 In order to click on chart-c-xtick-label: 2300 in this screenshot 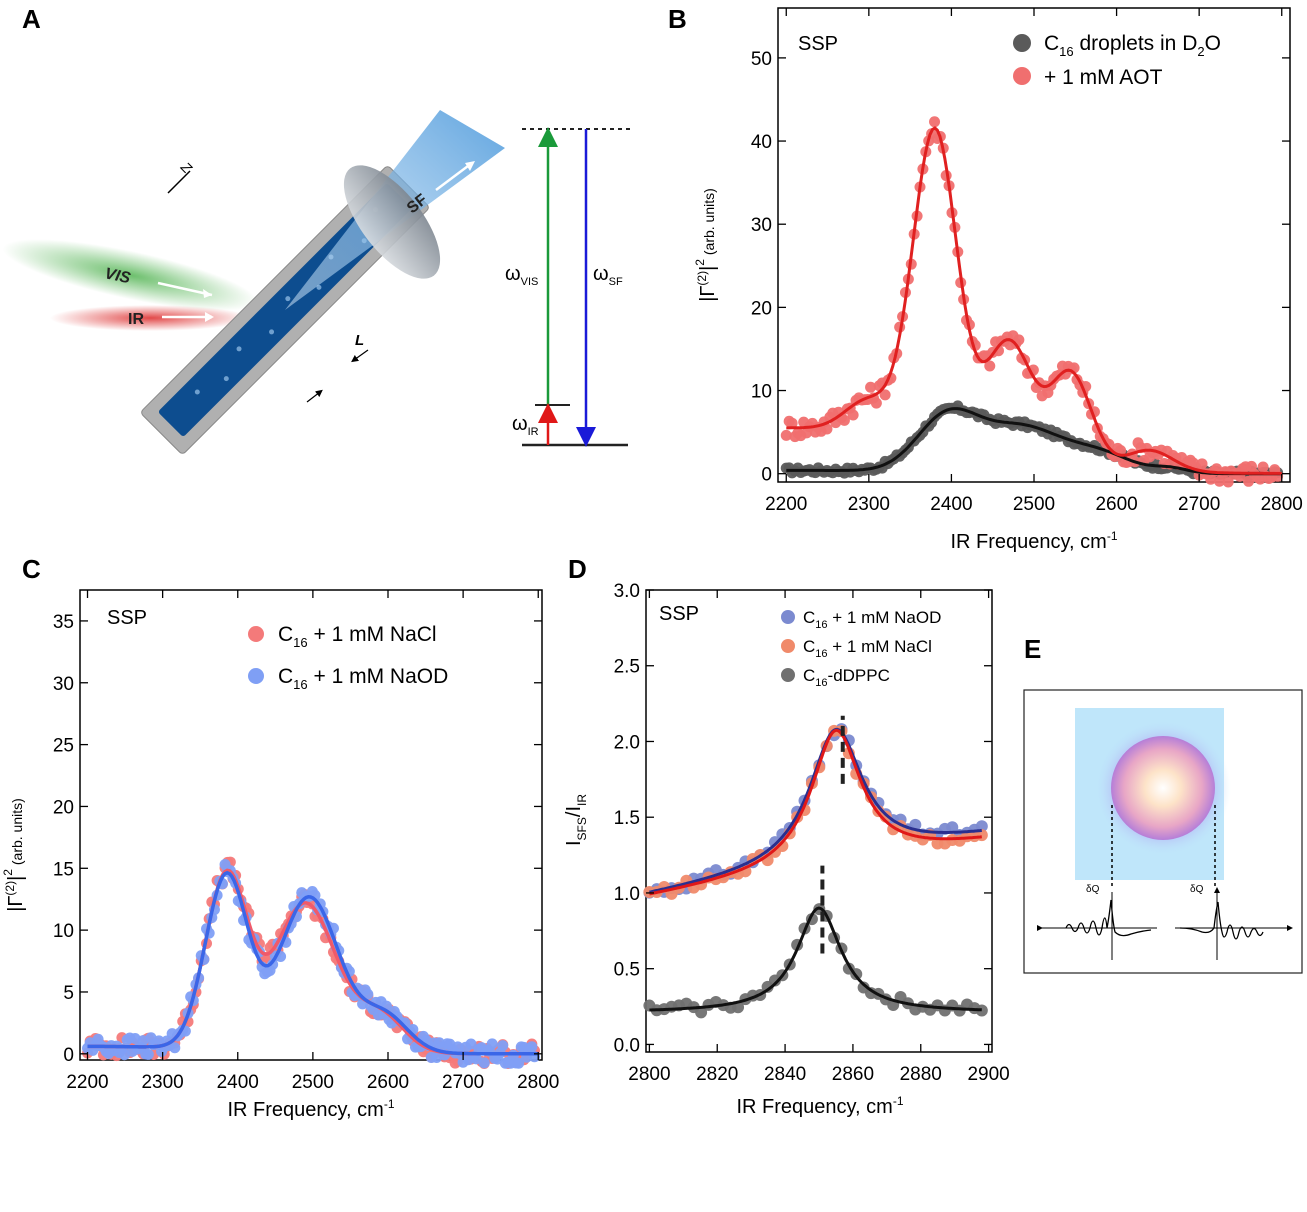, I will do `click(162, 1082)`.